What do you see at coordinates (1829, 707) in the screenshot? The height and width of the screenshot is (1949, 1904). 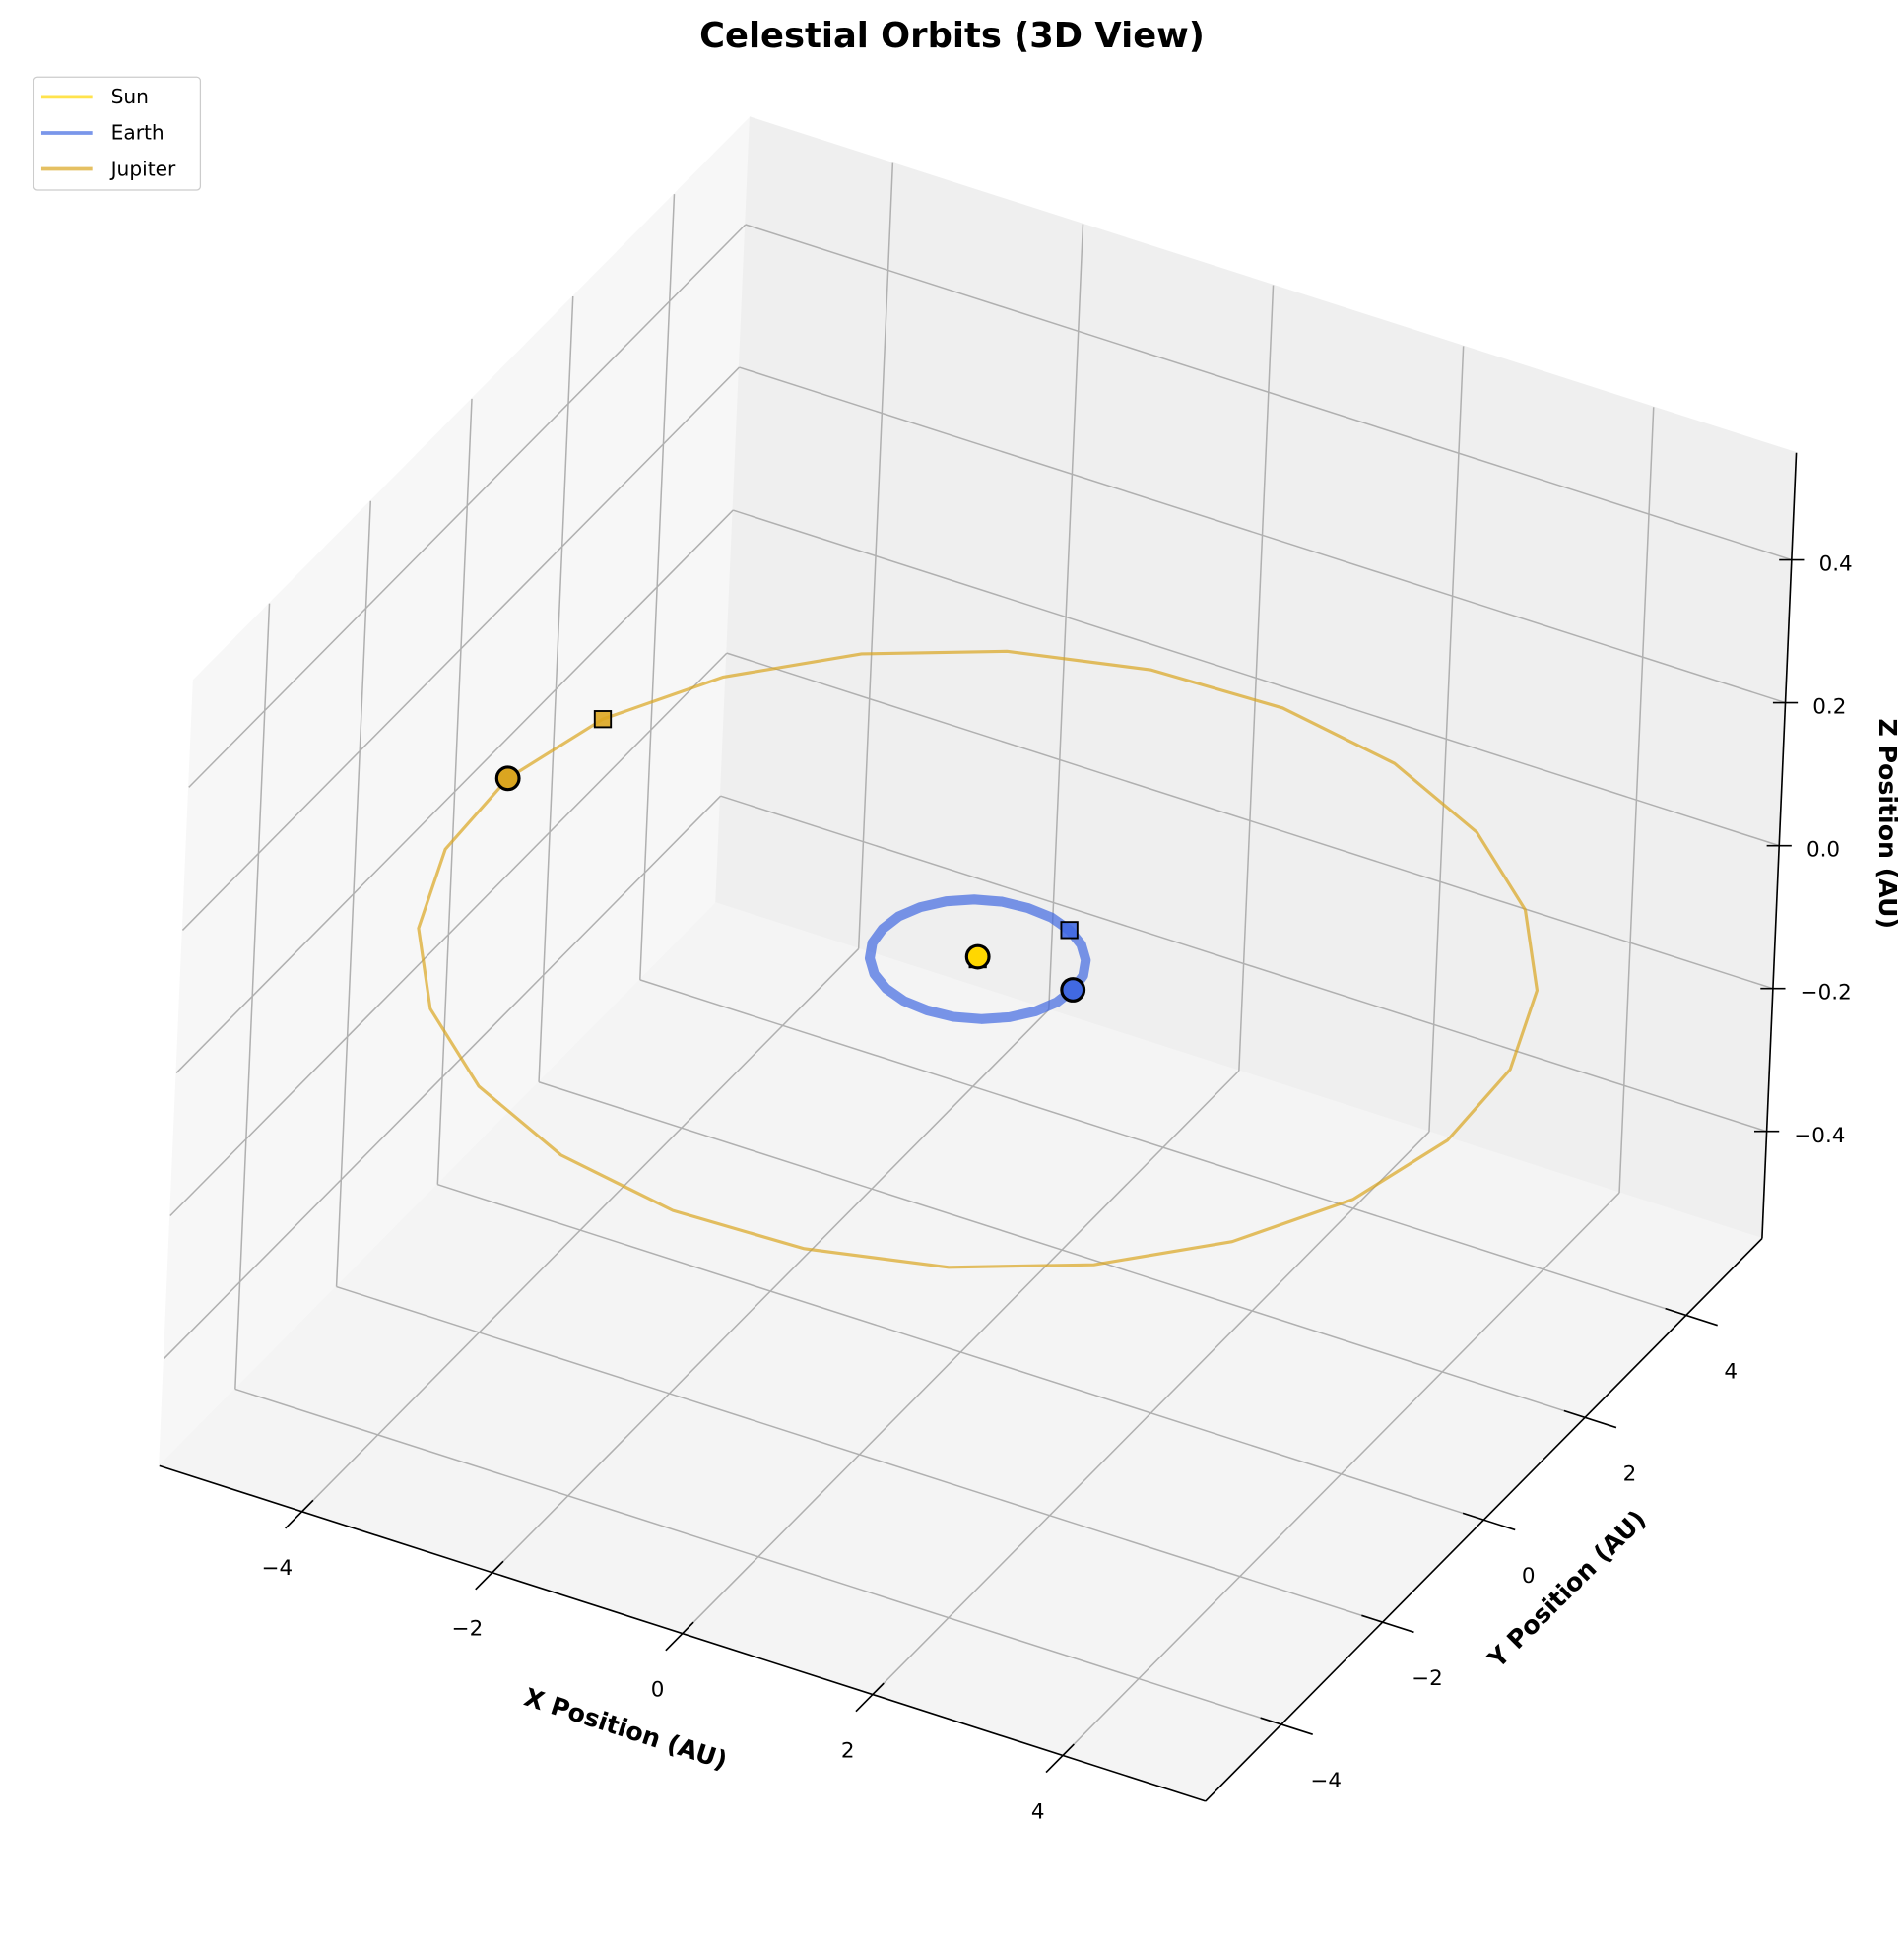 I see `z-tick-label: 0.2` at bounding box center [1829, 707].